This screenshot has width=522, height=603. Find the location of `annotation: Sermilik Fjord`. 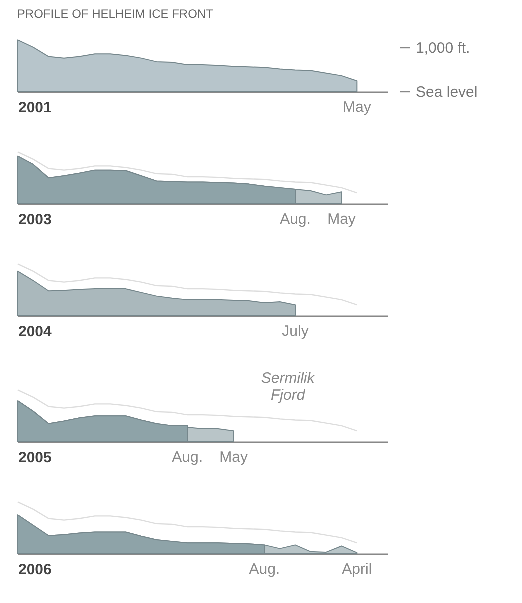

annotation: Sermilik Fjord is located at coordinates (288, 387).